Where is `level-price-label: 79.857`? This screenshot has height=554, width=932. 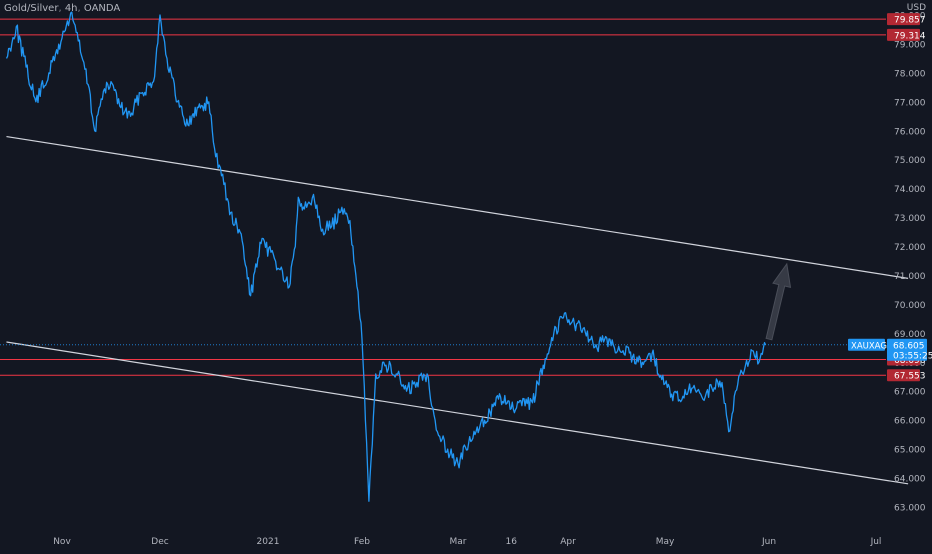
level-price-label: 79.857 is located at coordinates (910, 21).